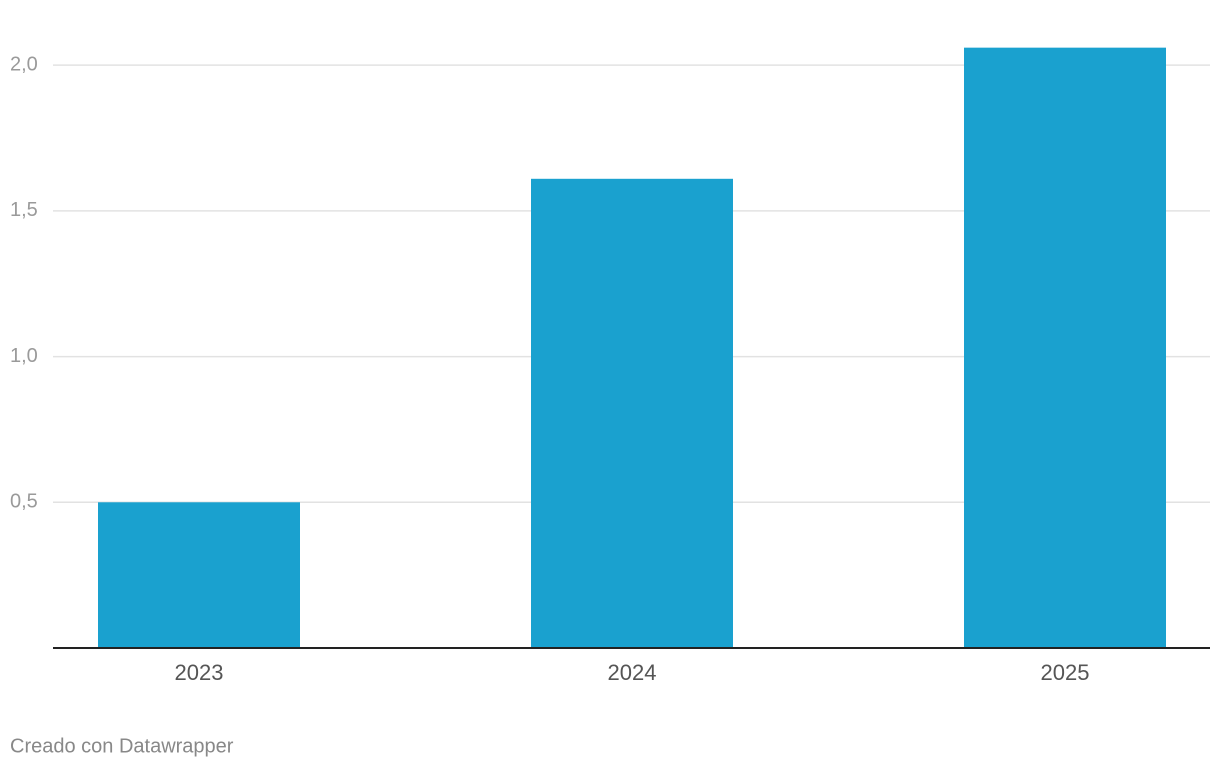 This screenshot has width=1220, height=770. I want to click on x-tick-label: 2024, so click(632, 672).